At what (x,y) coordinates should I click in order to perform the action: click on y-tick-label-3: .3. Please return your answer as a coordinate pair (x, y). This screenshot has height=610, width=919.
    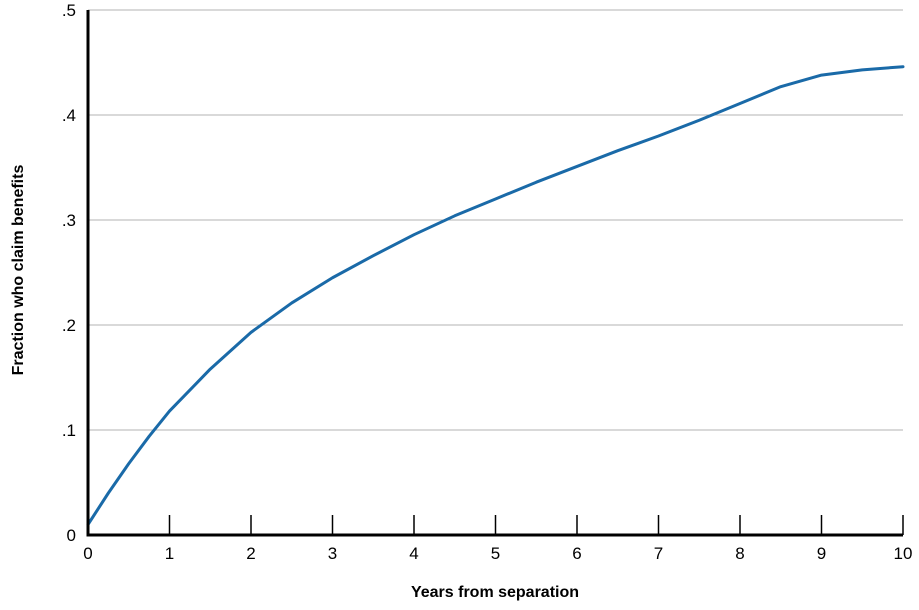
    Looking at the image, I should click on (69, 220).